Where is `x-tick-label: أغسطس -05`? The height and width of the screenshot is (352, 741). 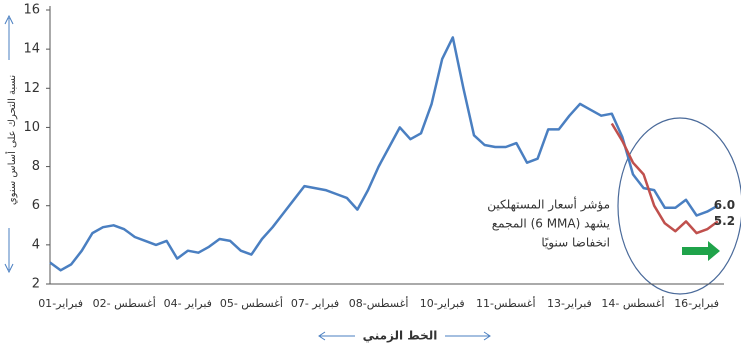
x-tick-label: أغسطس -05 is located at coordinates (251, 303).